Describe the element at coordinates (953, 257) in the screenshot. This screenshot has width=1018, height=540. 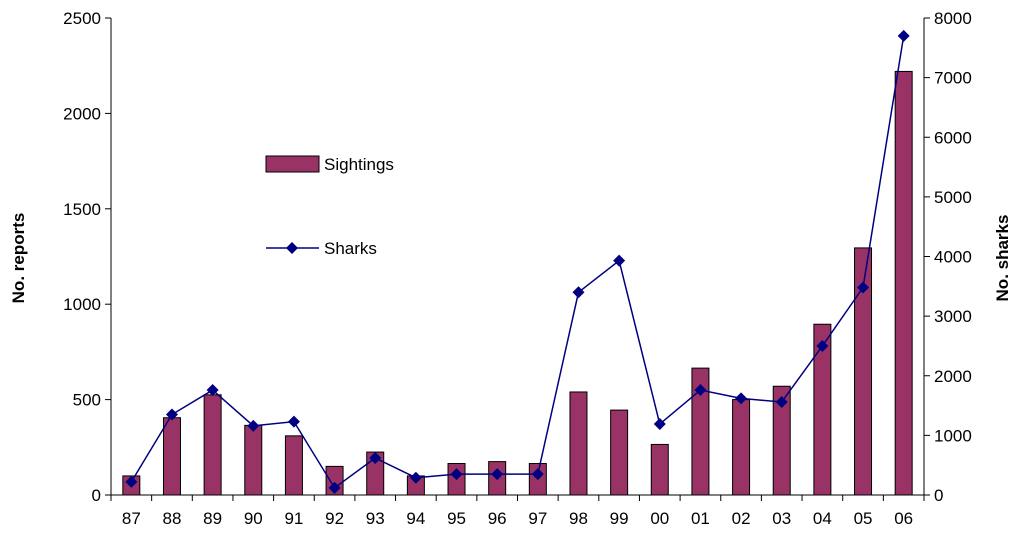
I see `right-tick-label: 4000` at that location.